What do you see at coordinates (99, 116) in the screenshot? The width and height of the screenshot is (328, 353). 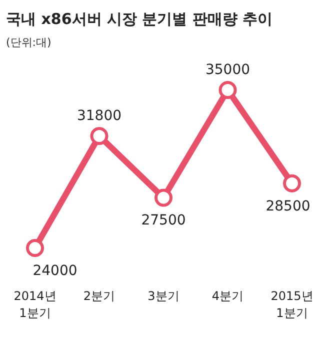 I see `data-label: 31800` at bounding box center [99, 116].